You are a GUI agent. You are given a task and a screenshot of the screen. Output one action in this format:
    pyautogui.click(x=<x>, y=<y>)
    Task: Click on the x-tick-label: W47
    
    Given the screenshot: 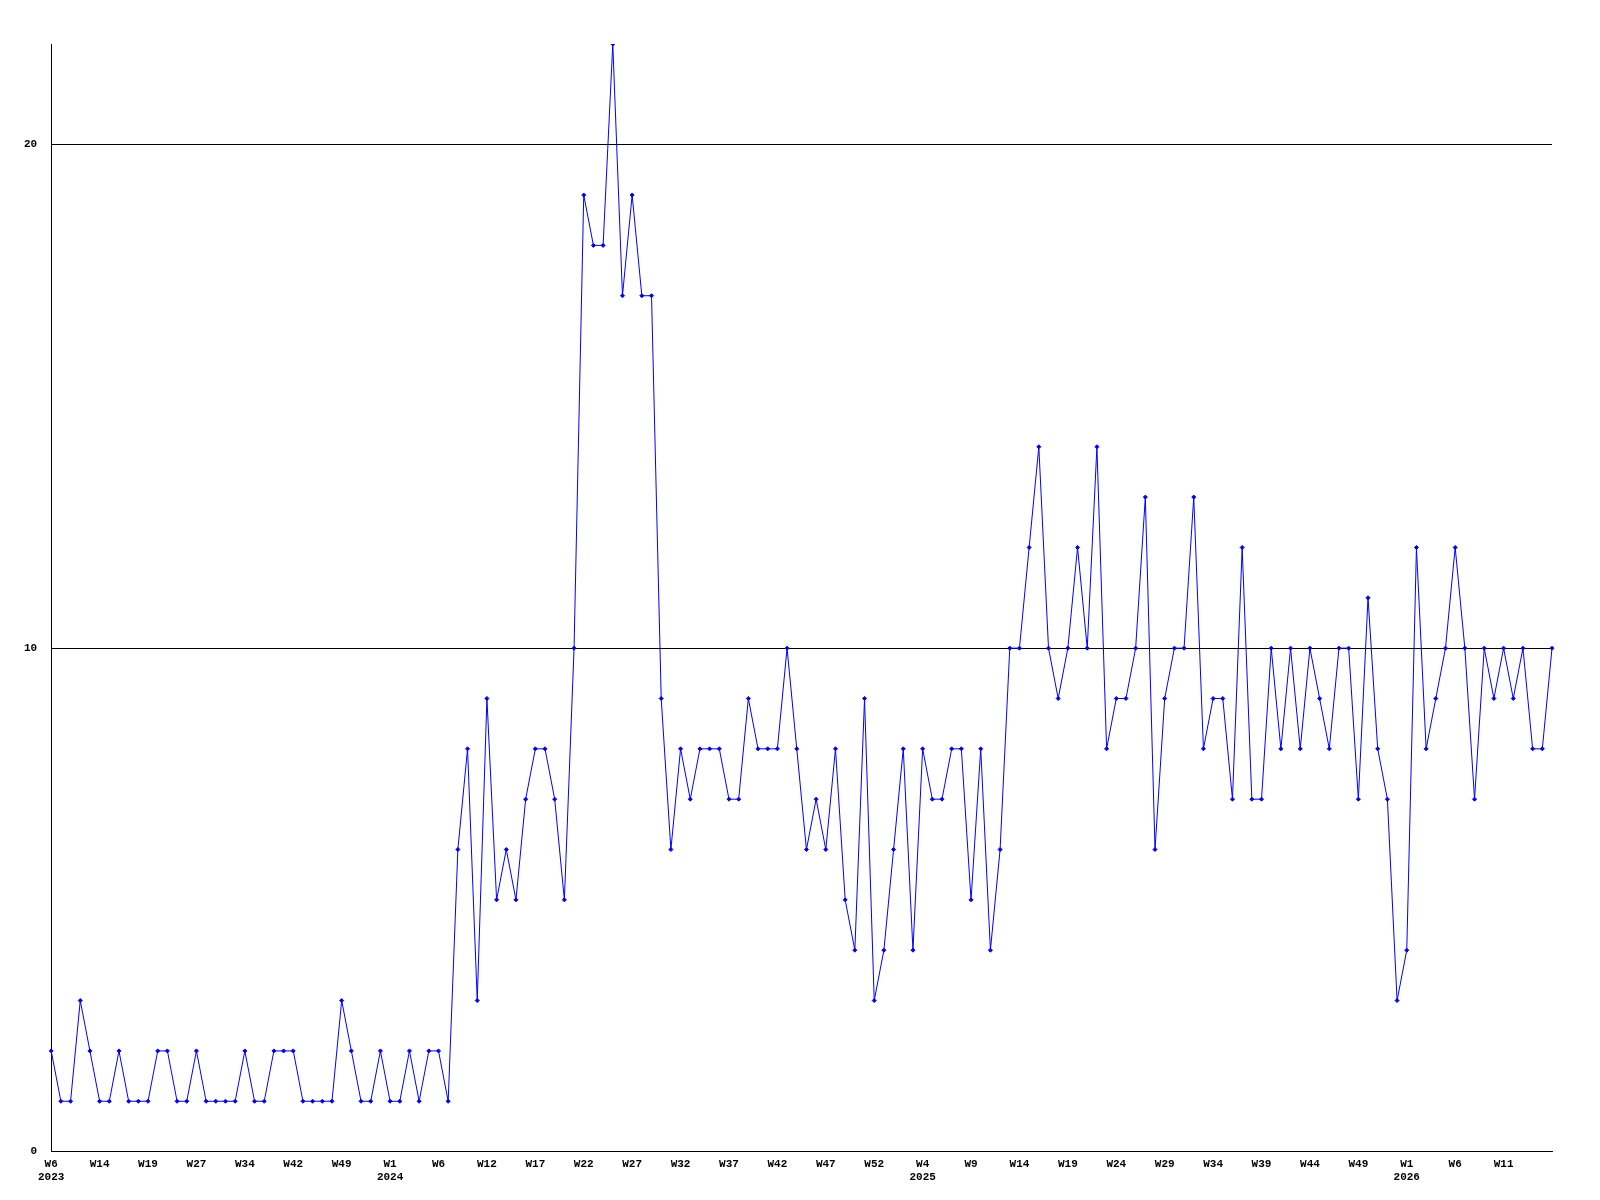 What is the action you would take?
    pyautogui.click(x=825, y=1163)
    